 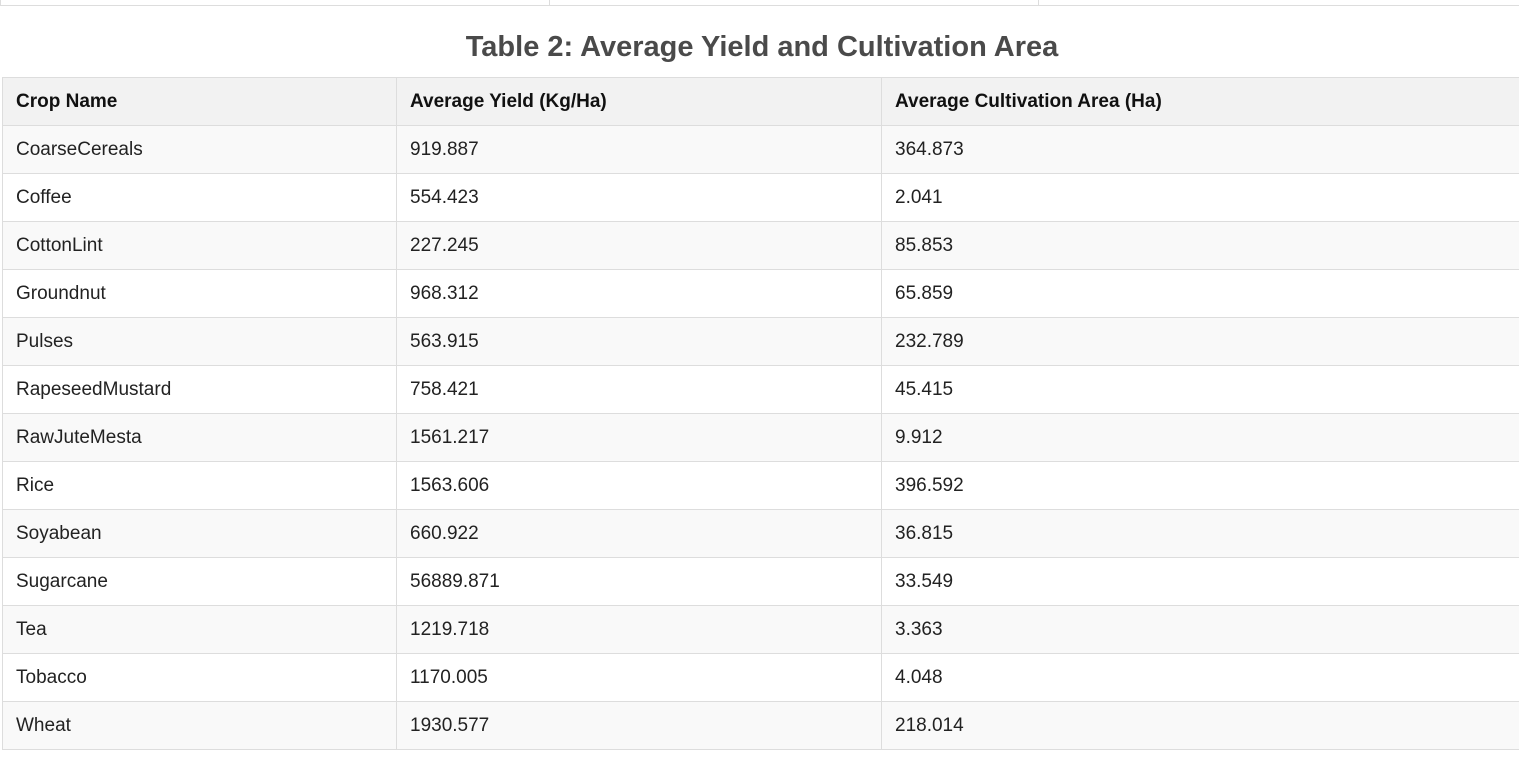 What do you see at coordinates (1200, 485) in the screenshot?
I see `average-area-cell: 396.592` at bounding box center [1200, 485].